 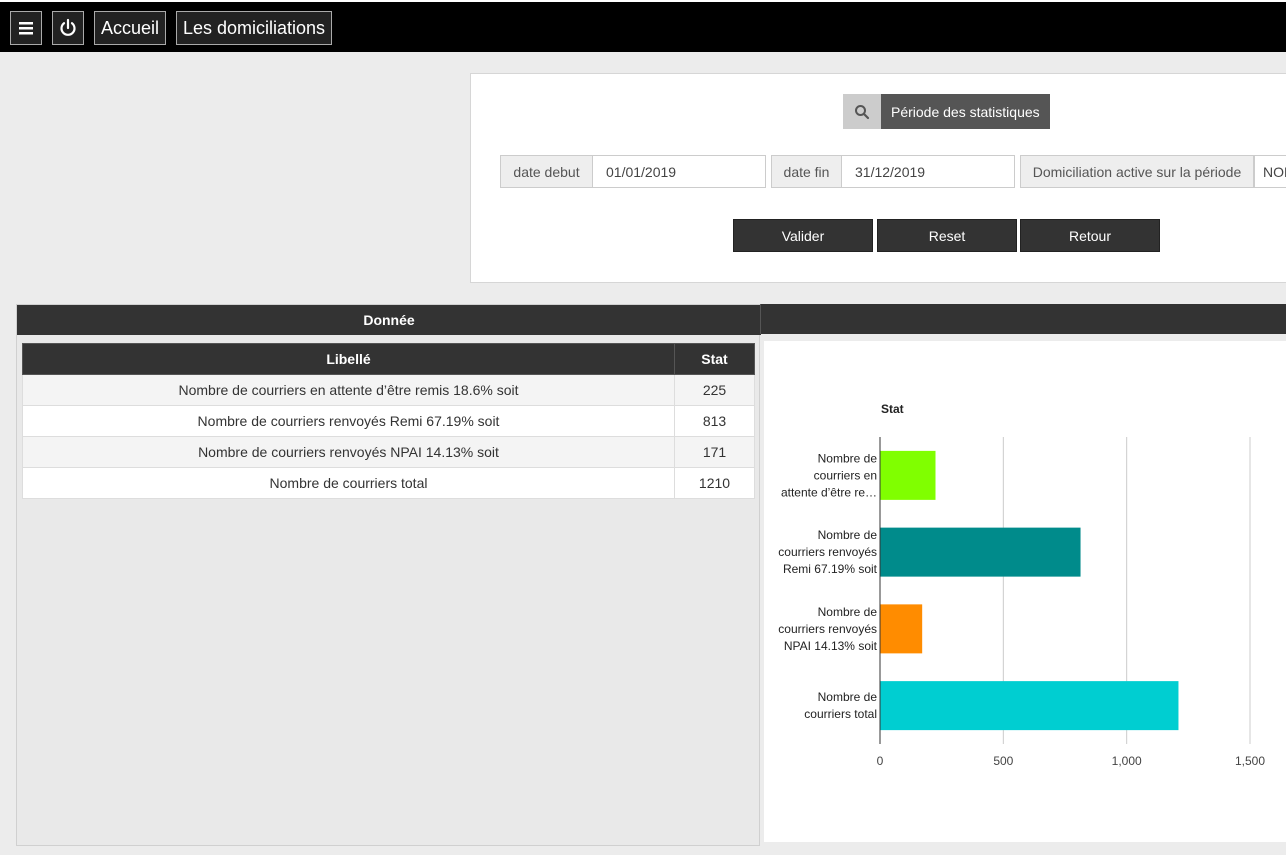 I want to click on row-value: 813, so click(x=714, y=421).